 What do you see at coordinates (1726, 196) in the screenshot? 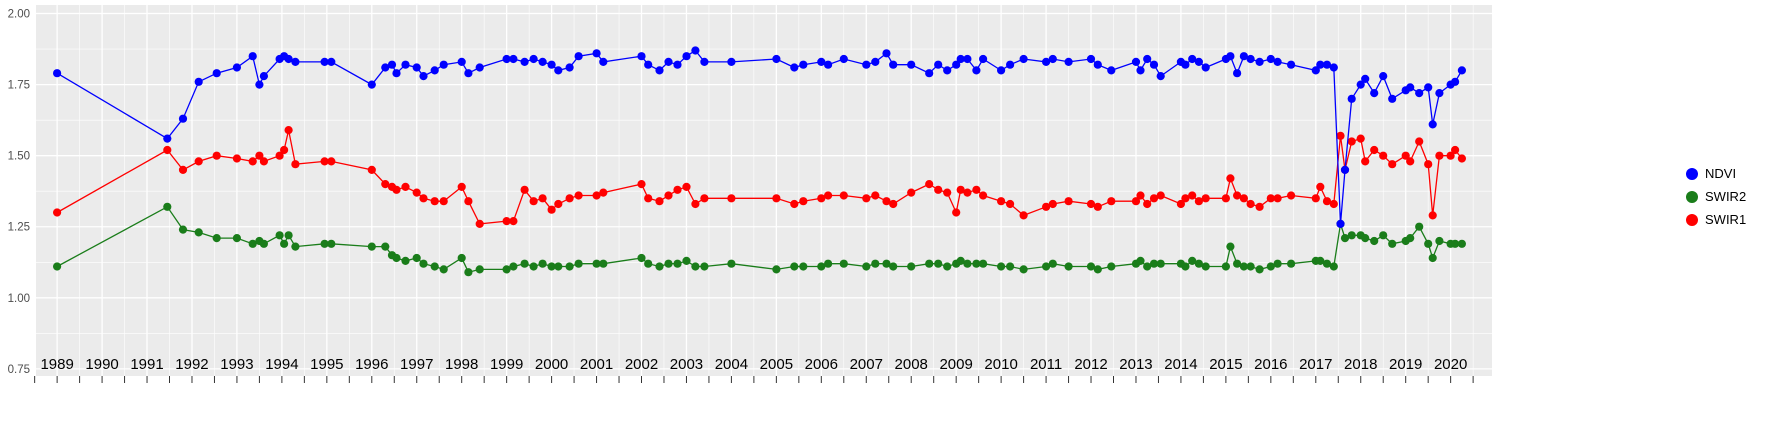
I see `legend-label-swir2: SWIR2` at bounding box center [1726, 196].